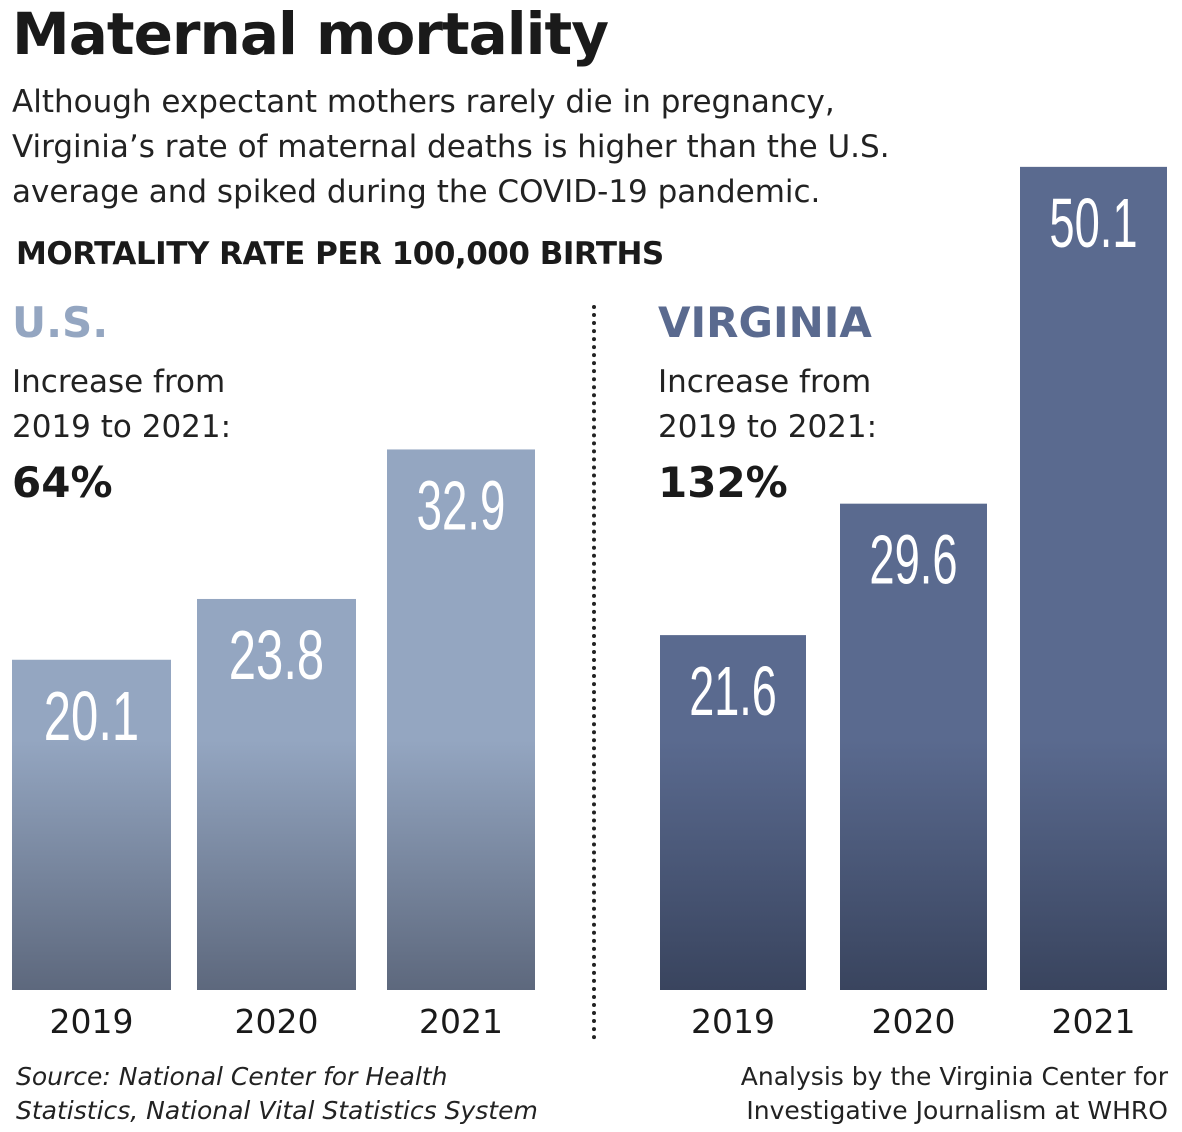  What do you see at coordinates (733, 691) in the screenshot?
I see `data-label: 21.6` at bounding box center [733, 691].